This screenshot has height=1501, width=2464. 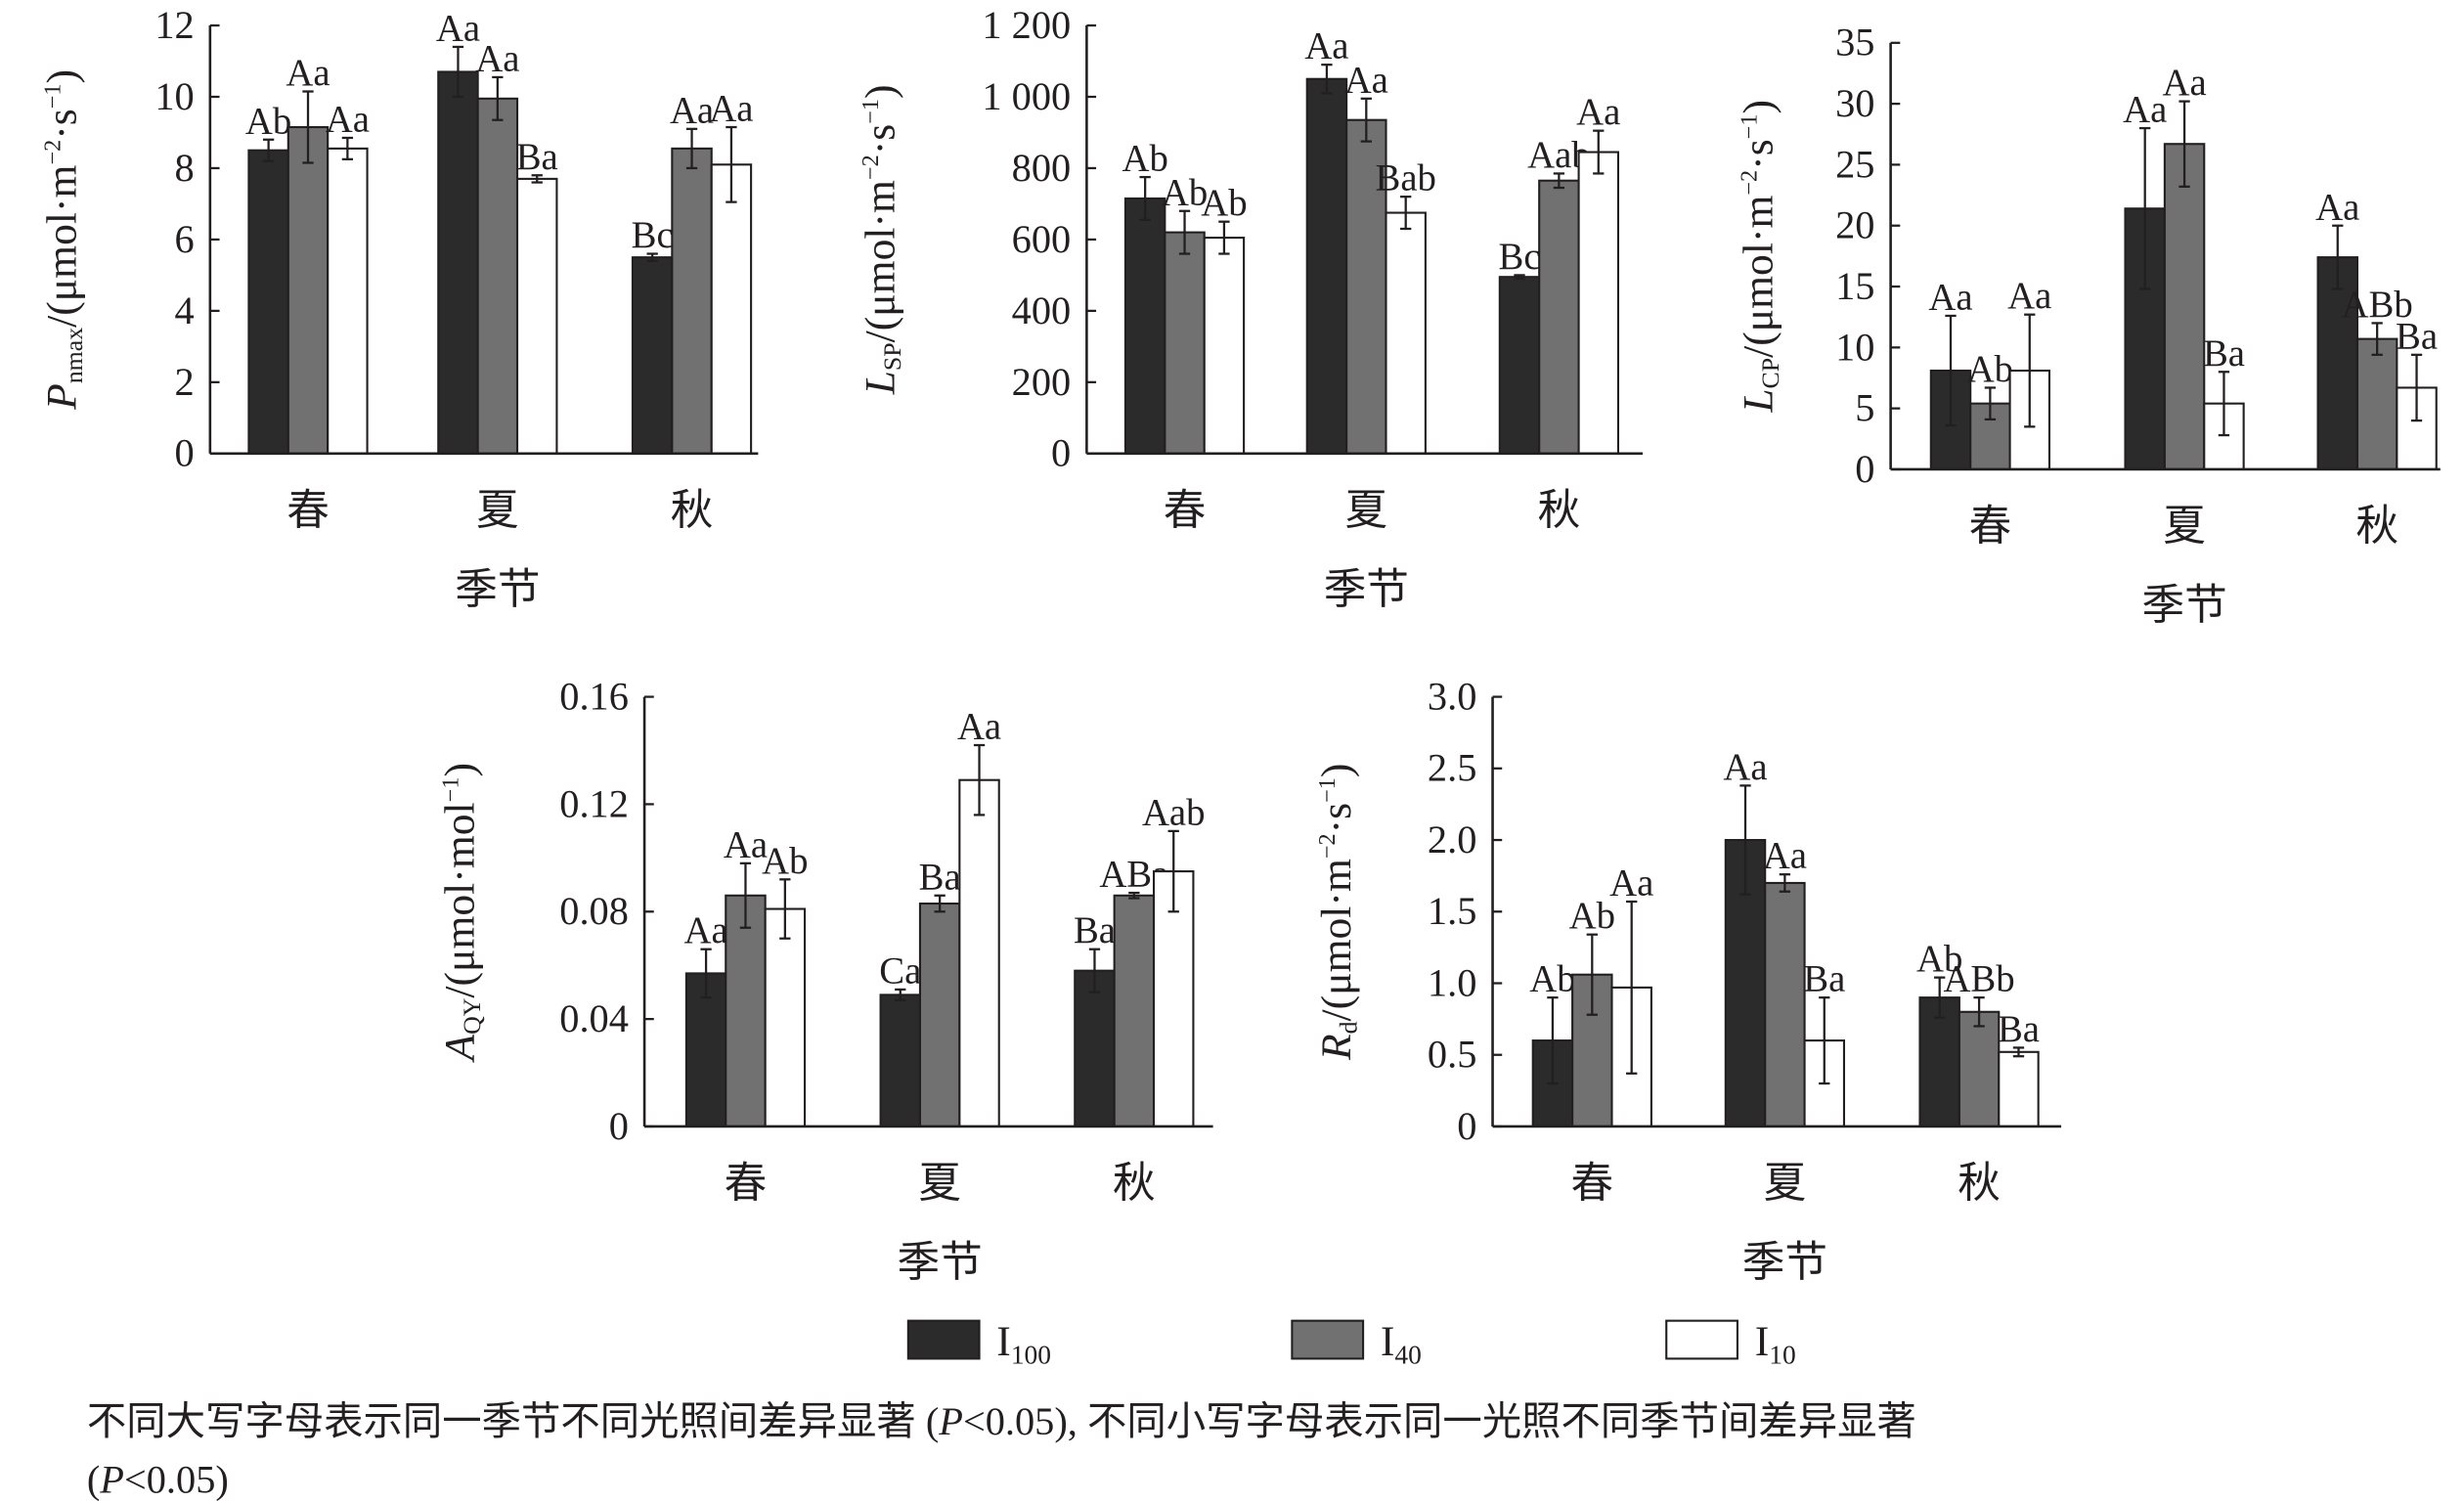 What do you see at coordinates (1042, 382) in the screenshot?
I see `y-tick-label: 200` at bounding box center [1042, 382].